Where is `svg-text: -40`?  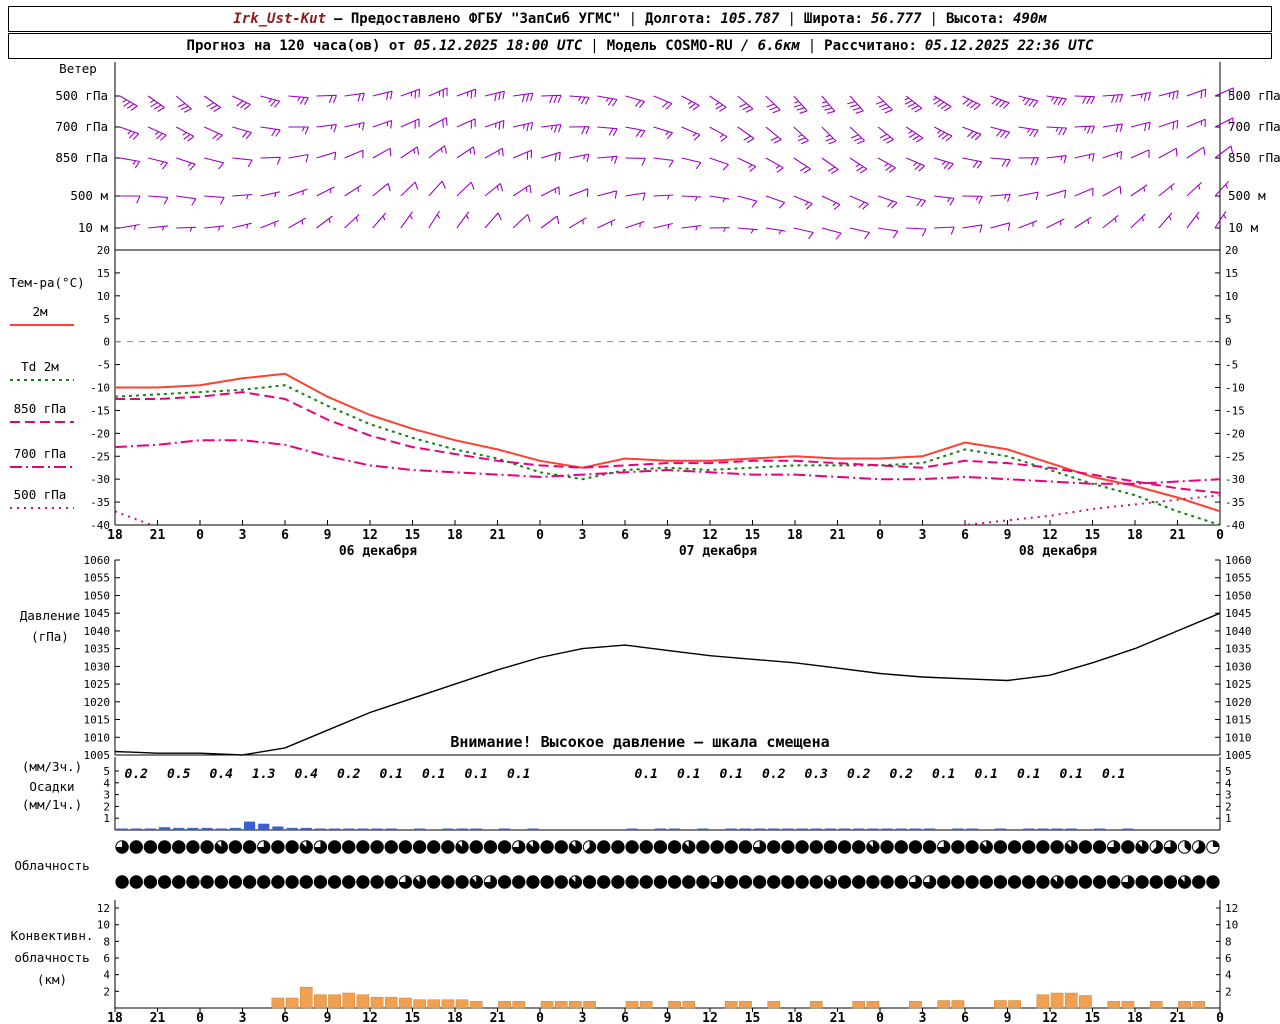 svg-text: -40 is located at coordinates (1235, 525).